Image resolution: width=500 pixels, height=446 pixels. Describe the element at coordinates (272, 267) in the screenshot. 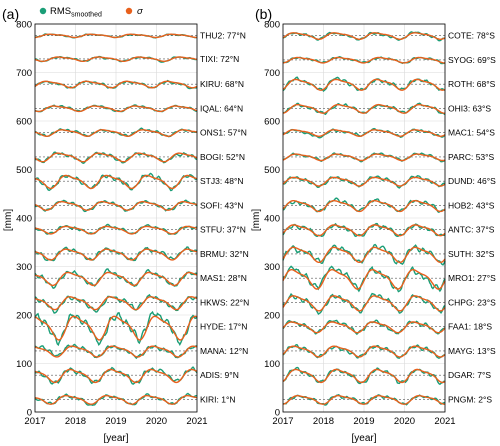

I see `ytick-label-b-3: 300` at that location.